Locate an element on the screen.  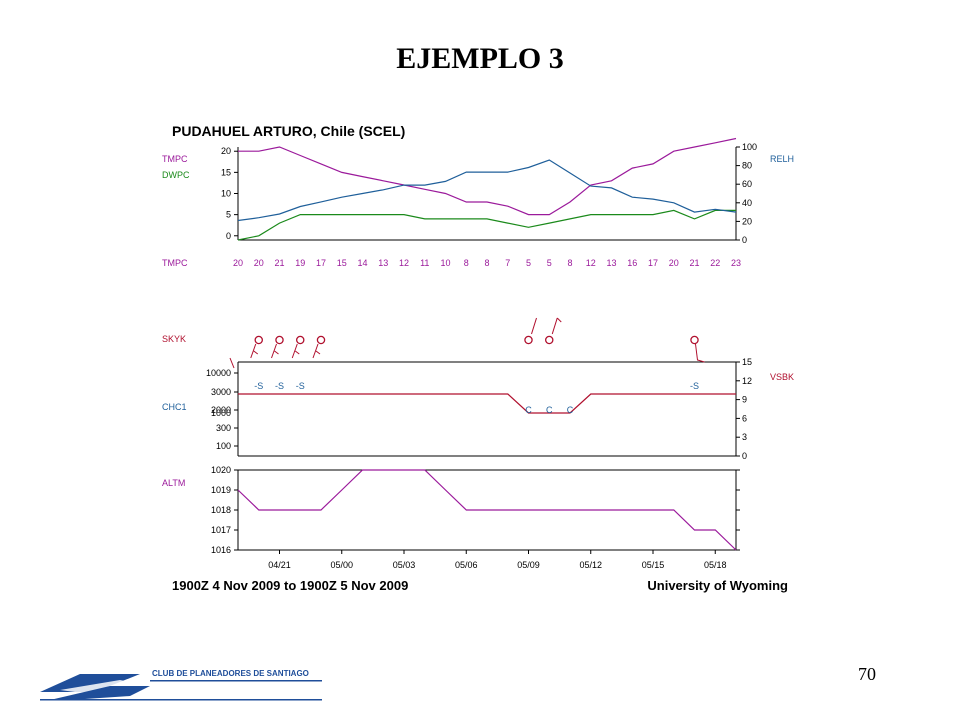
tmpc-row-label: TMPC is located at coordinates (175, 263).